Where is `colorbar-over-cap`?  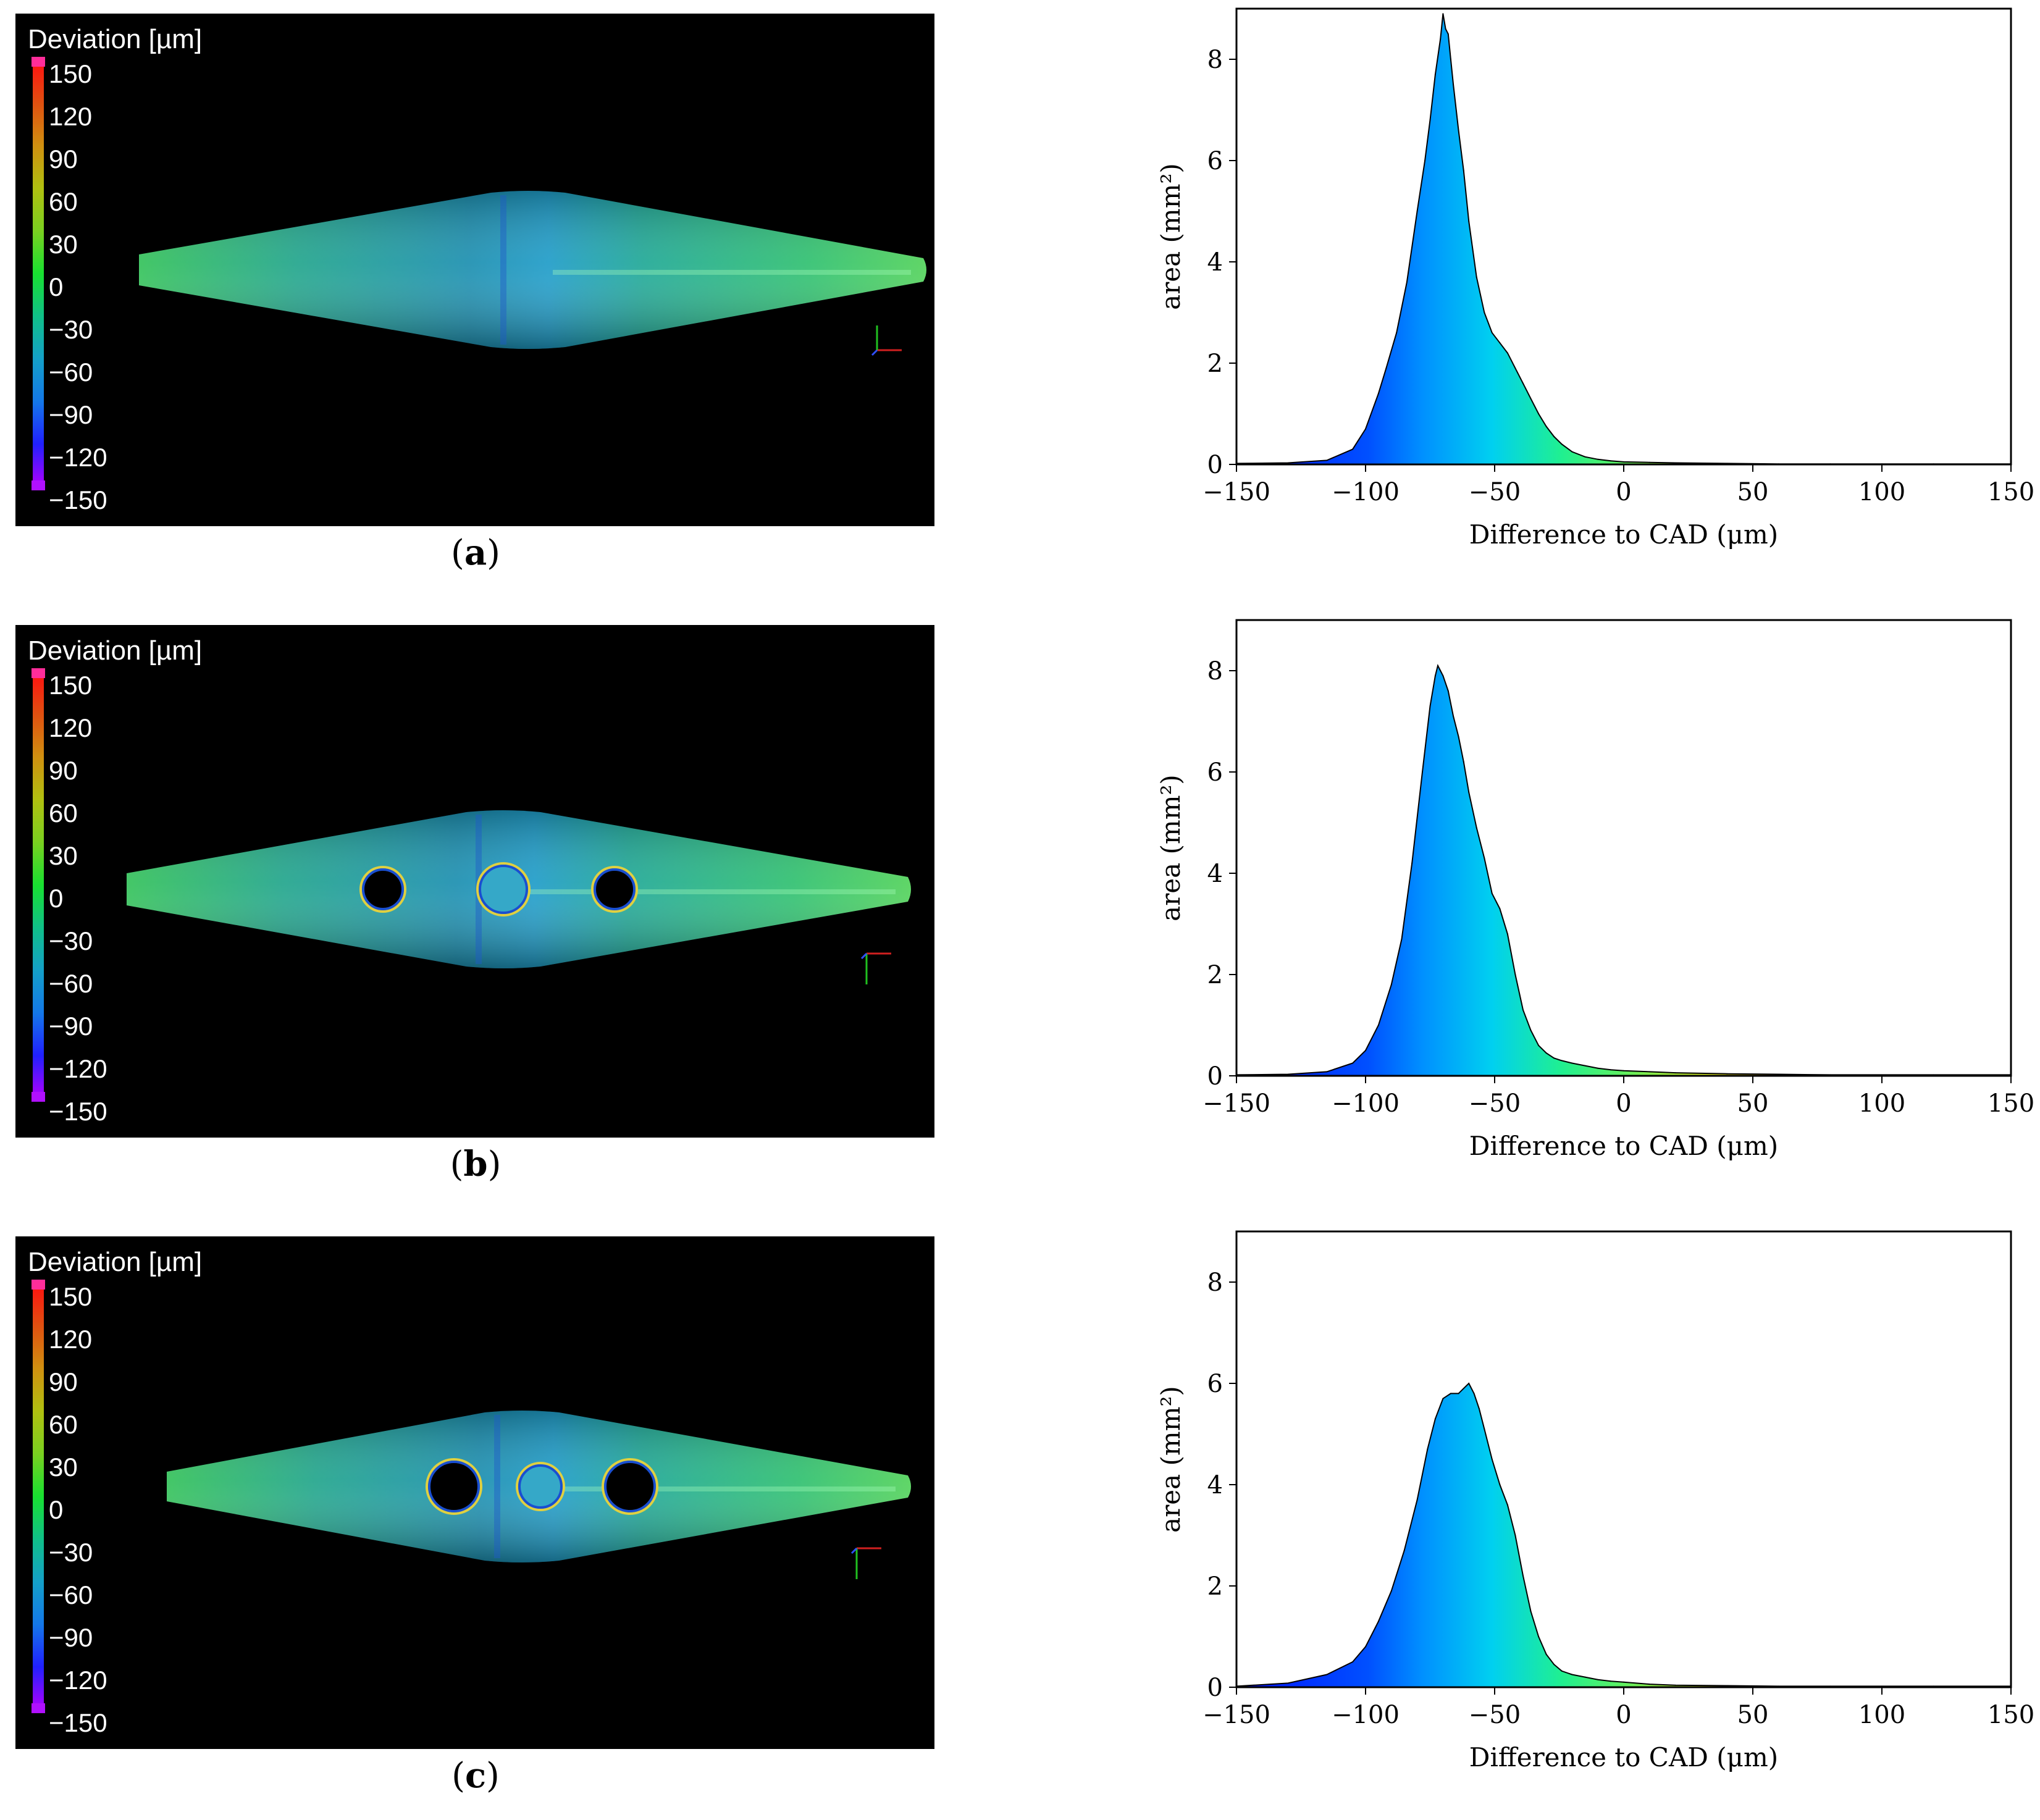
colorbar-over-cap is located at coordinates (38, 62).